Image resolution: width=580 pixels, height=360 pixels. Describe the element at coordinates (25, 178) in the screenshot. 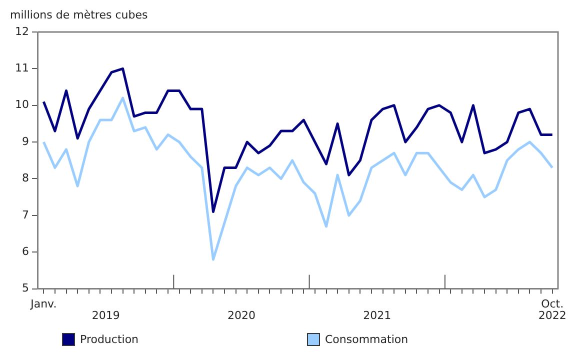

I see `y-tick-label: 8` at that location.